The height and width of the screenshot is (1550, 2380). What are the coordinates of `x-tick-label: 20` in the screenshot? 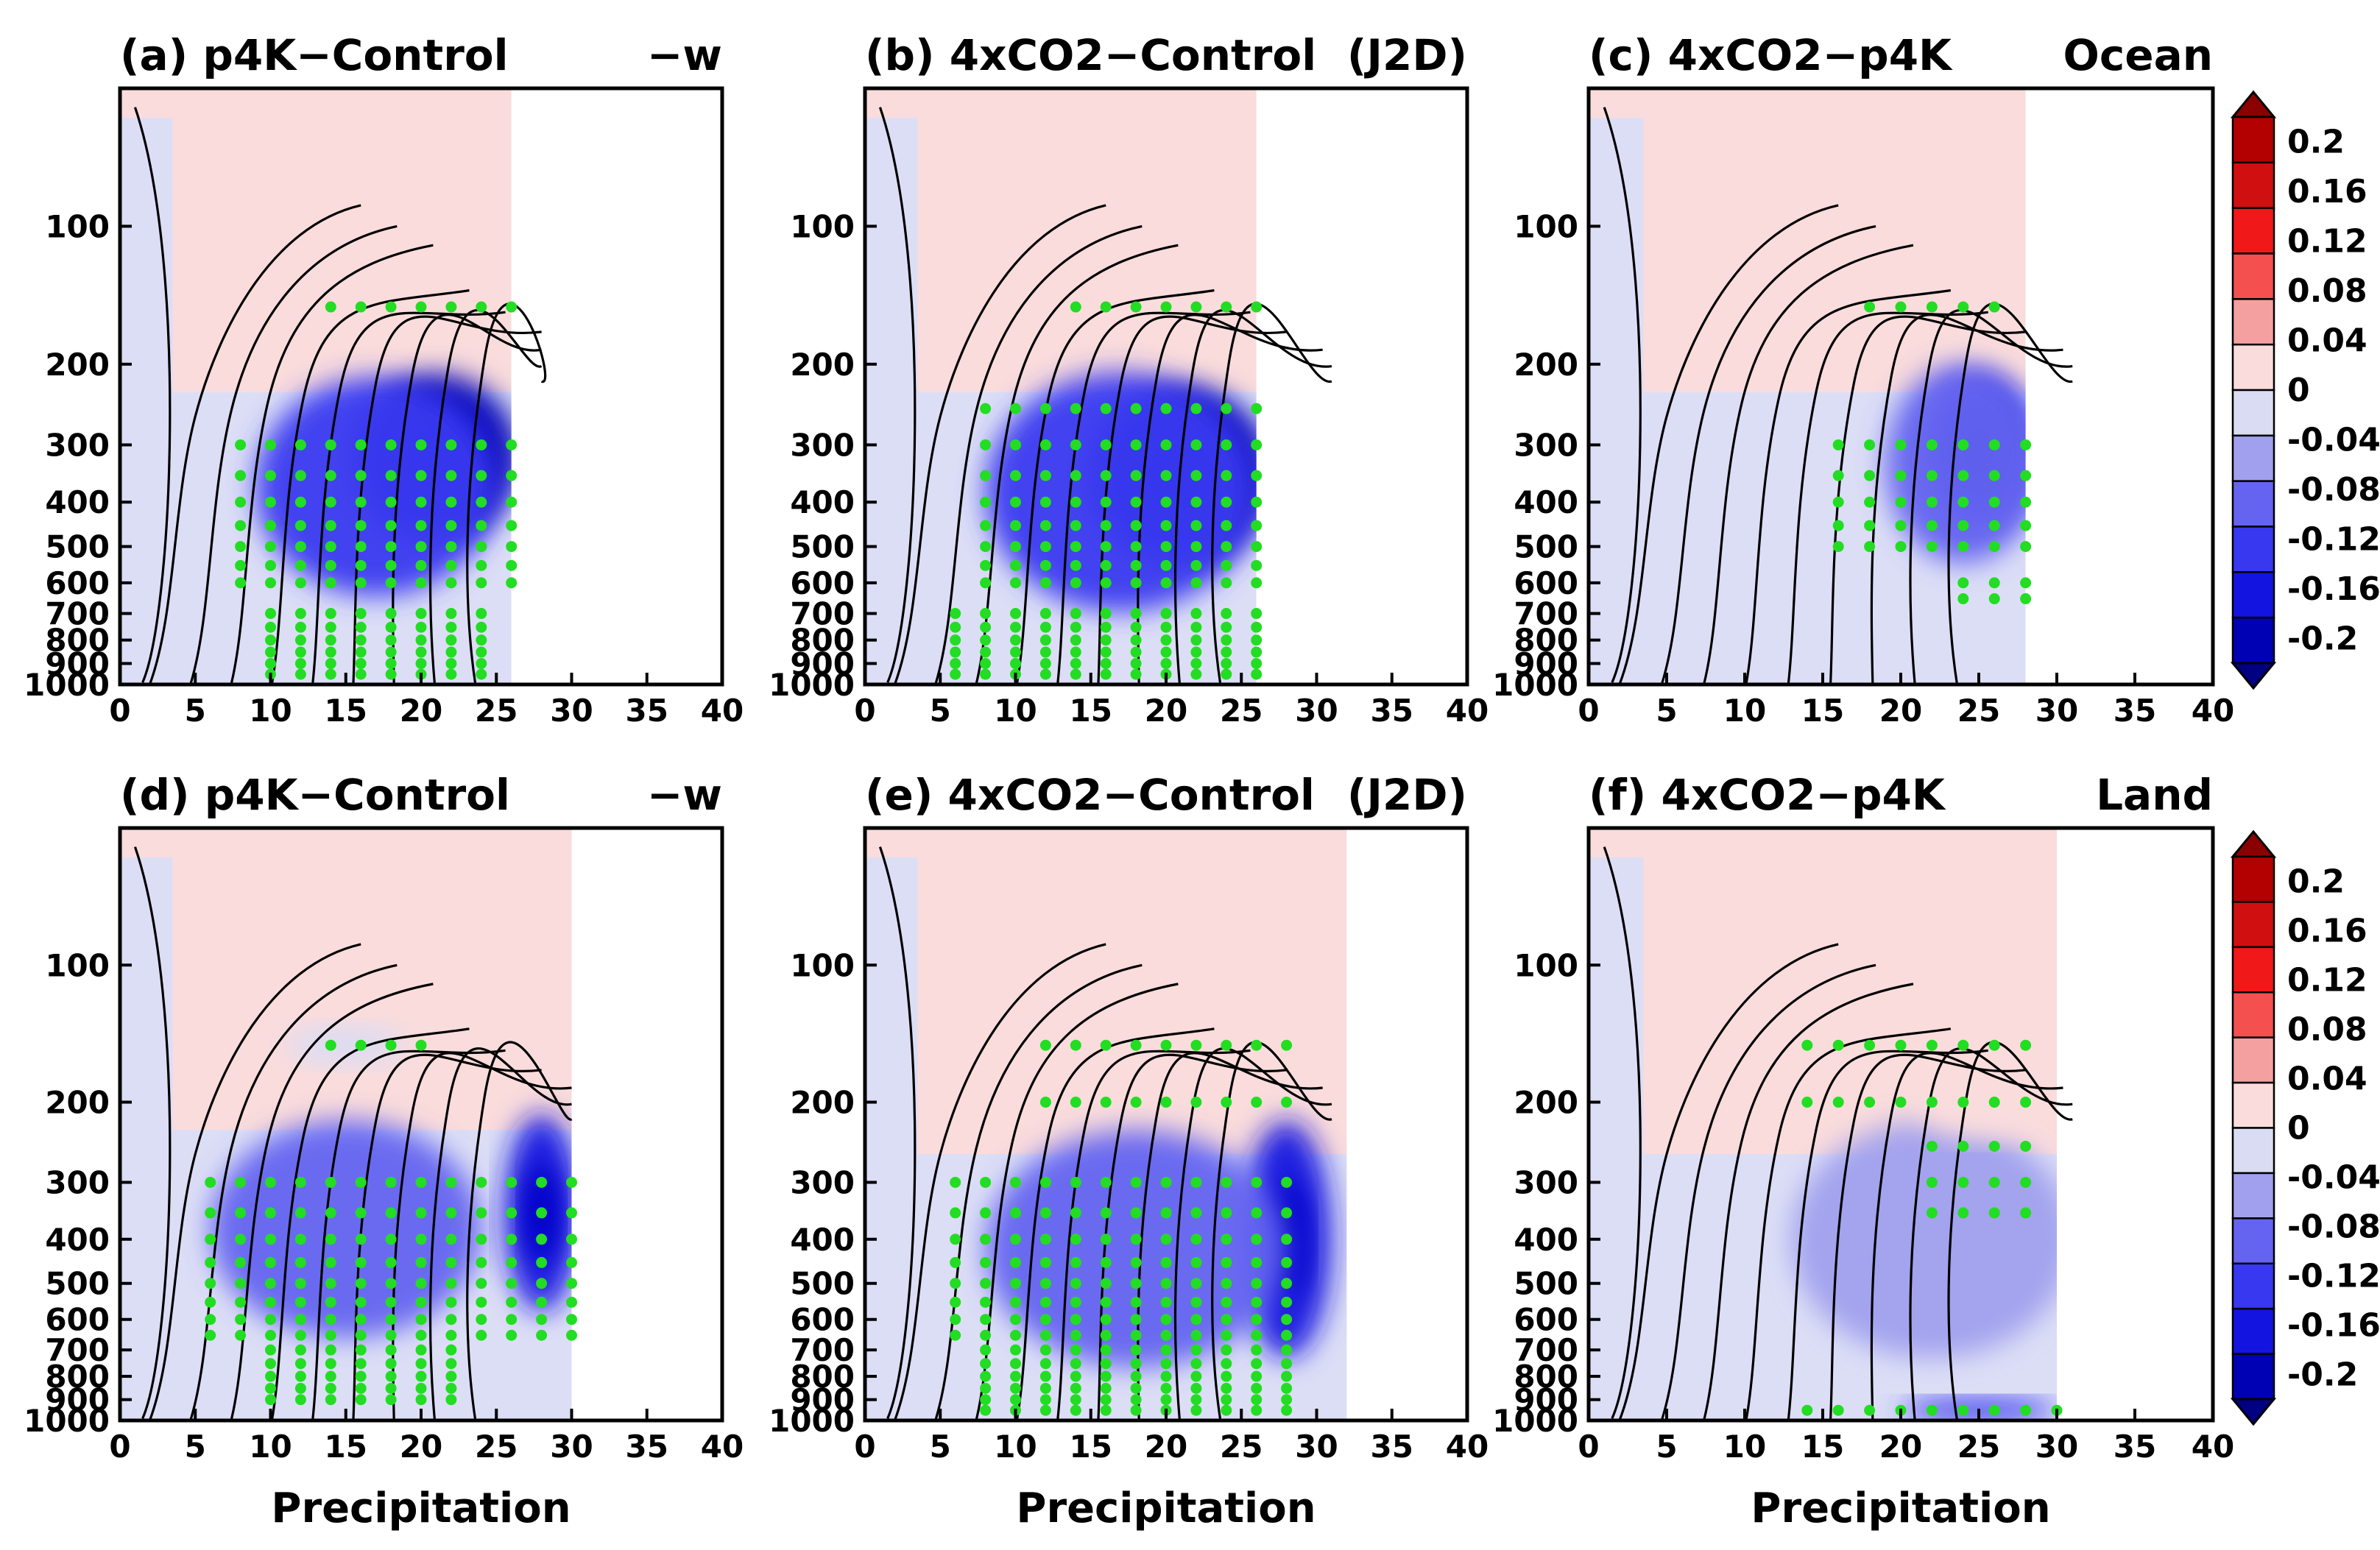 It's located at (1901, 711).